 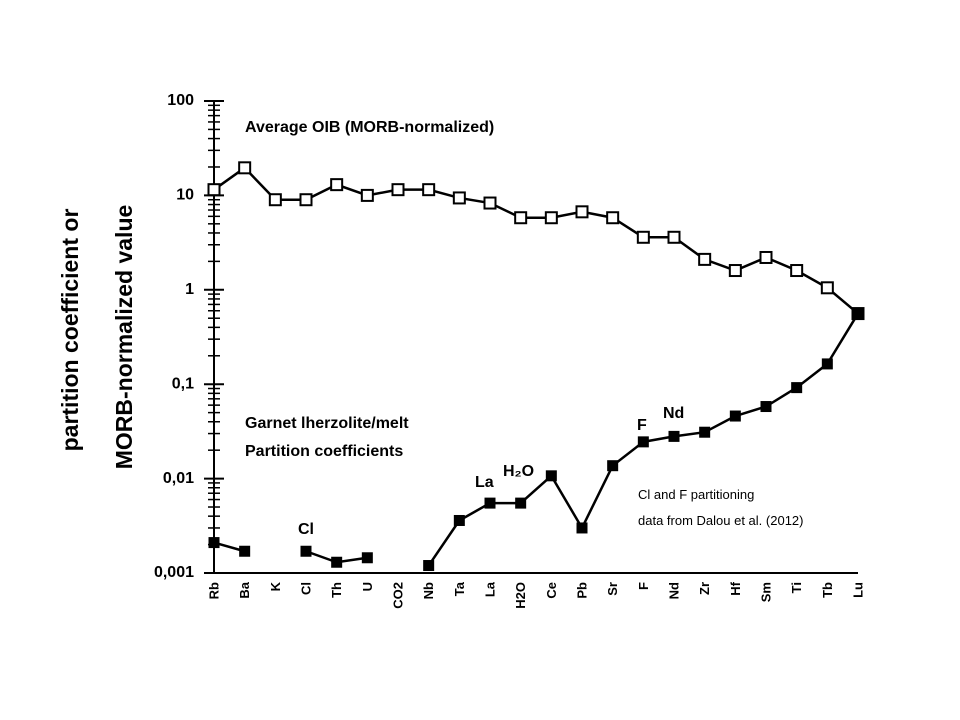 What do you see at coordinates (189, 289) in the screenshot?
I see `y-tick-label: 1` at bounding box center [189, 289].